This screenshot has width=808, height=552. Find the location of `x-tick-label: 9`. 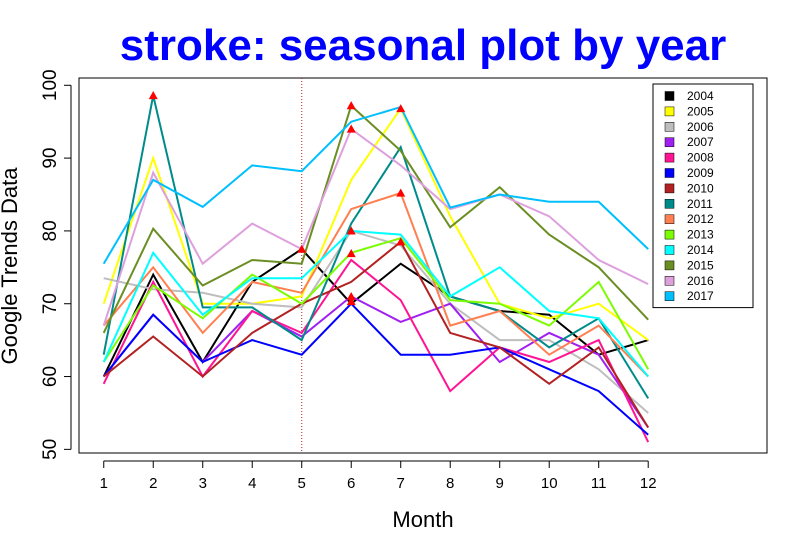

x-tick-label: 9 is located at coordinates (500, 483).